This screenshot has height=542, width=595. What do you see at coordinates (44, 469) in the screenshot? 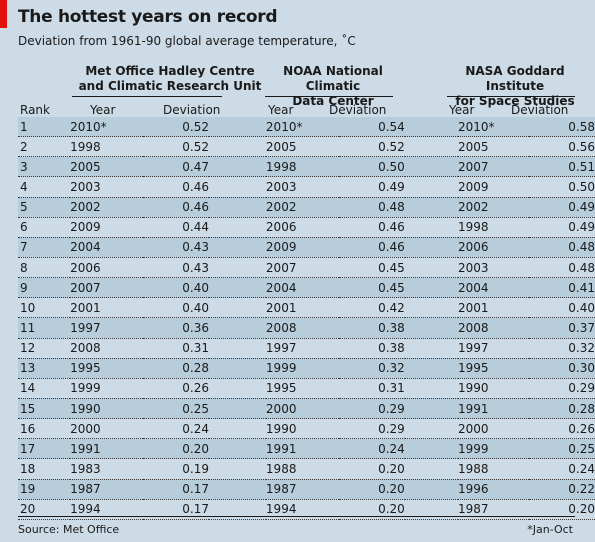
I see `rank-cell: 18` at bounding box center [44, 469].